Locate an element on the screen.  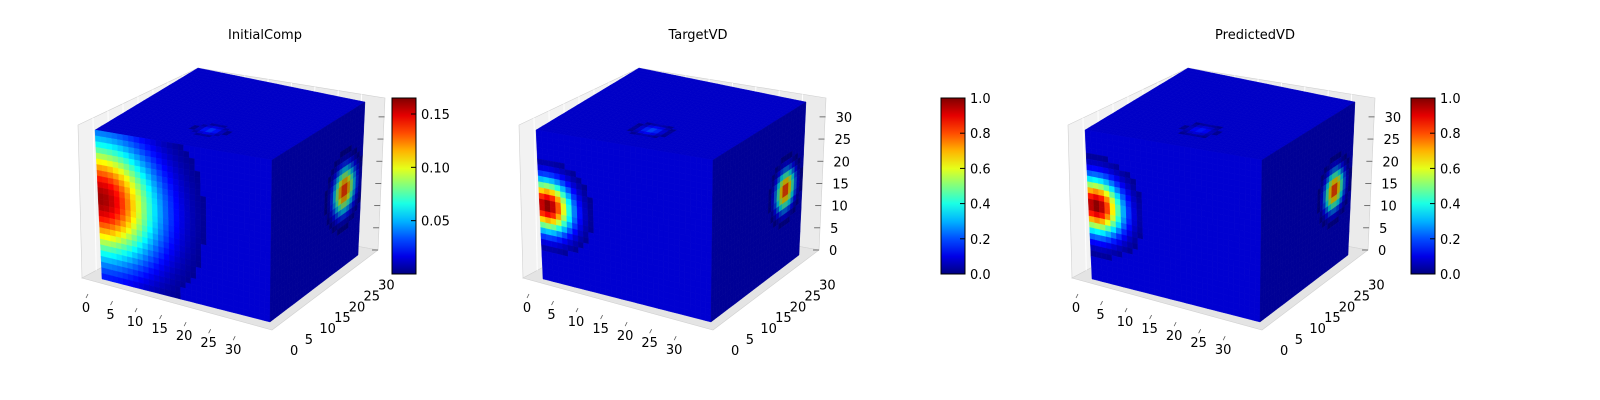
x-tick-label: 15 is located at coordinates (159, 329).